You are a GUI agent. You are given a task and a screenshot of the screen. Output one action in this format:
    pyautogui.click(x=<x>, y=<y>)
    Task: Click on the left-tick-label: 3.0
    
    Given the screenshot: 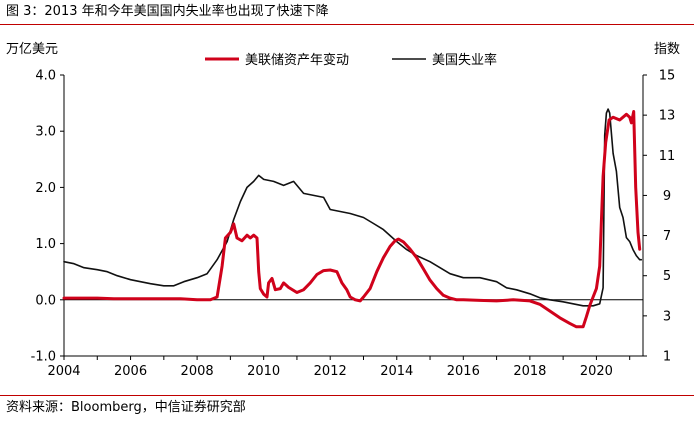 What is the action you would take?
    pyautogui.click(x=45, y=132)
    